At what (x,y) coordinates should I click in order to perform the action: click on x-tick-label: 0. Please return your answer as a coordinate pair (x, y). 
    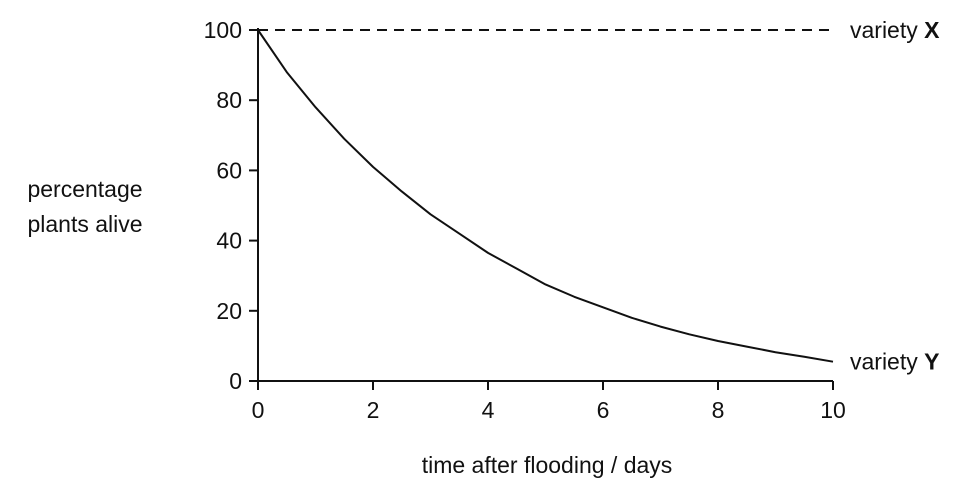
    Looking at the image, I should click on (258, 410).